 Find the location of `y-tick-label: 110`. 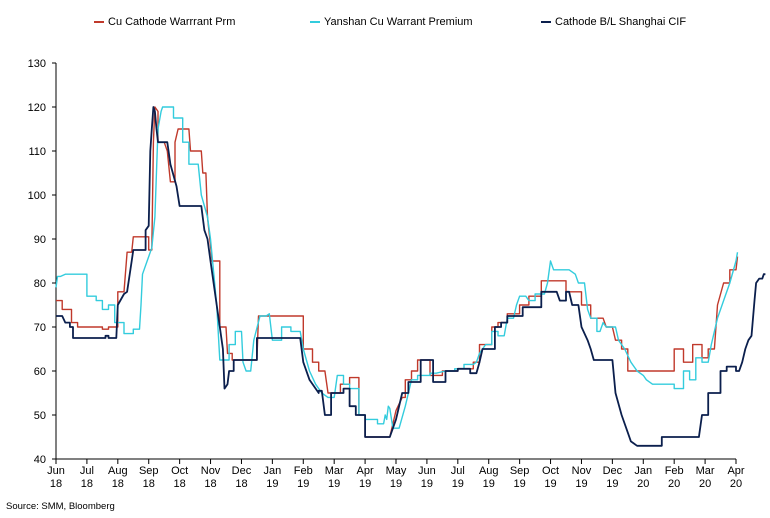

y-tick-label: 110 is located at coordinates (37, 152).